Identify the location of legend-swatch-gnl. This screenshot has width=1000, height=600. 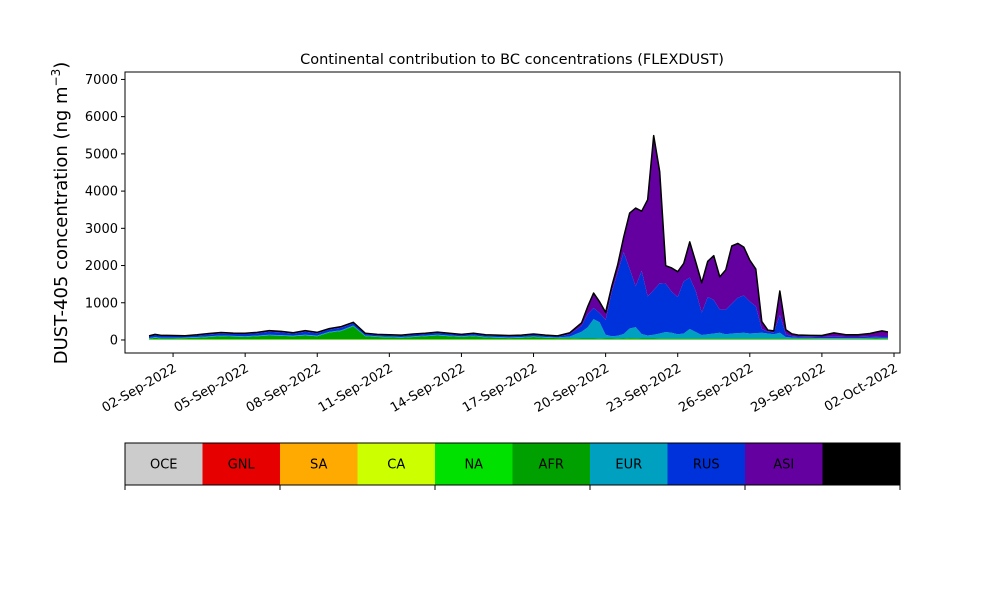
(241, 464).